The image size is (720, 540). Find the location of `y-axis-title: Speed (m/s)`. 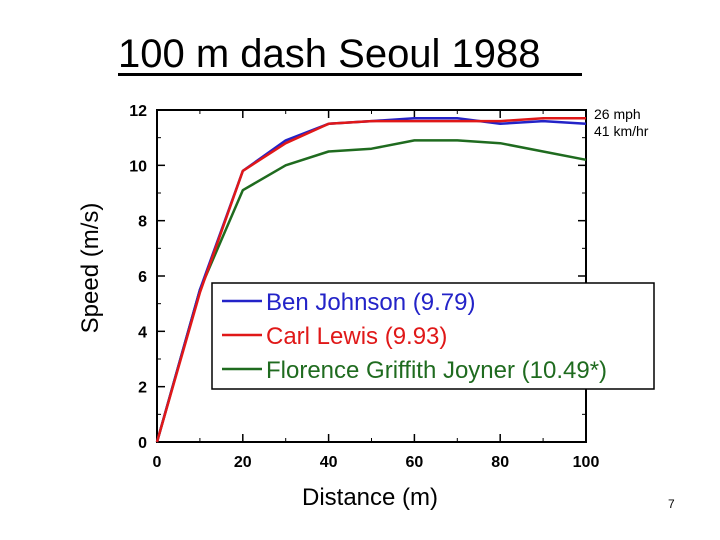

y-axis-title: Speed (m/s) is located at coordinates (90, 268).